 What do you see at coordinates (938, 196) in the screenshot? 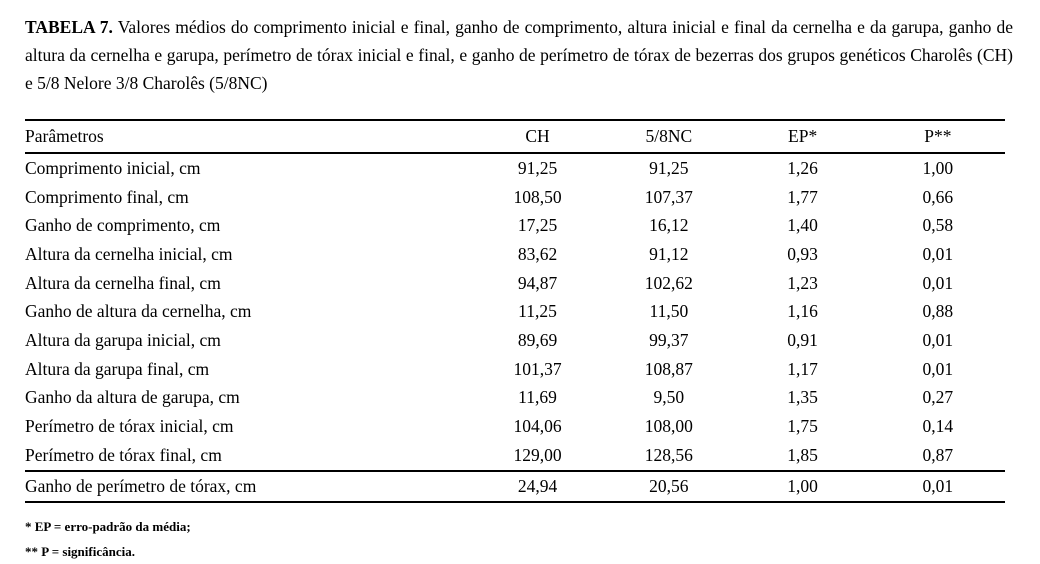
I see `p-value-cell: 0,66` at bounding box center [938, 196].